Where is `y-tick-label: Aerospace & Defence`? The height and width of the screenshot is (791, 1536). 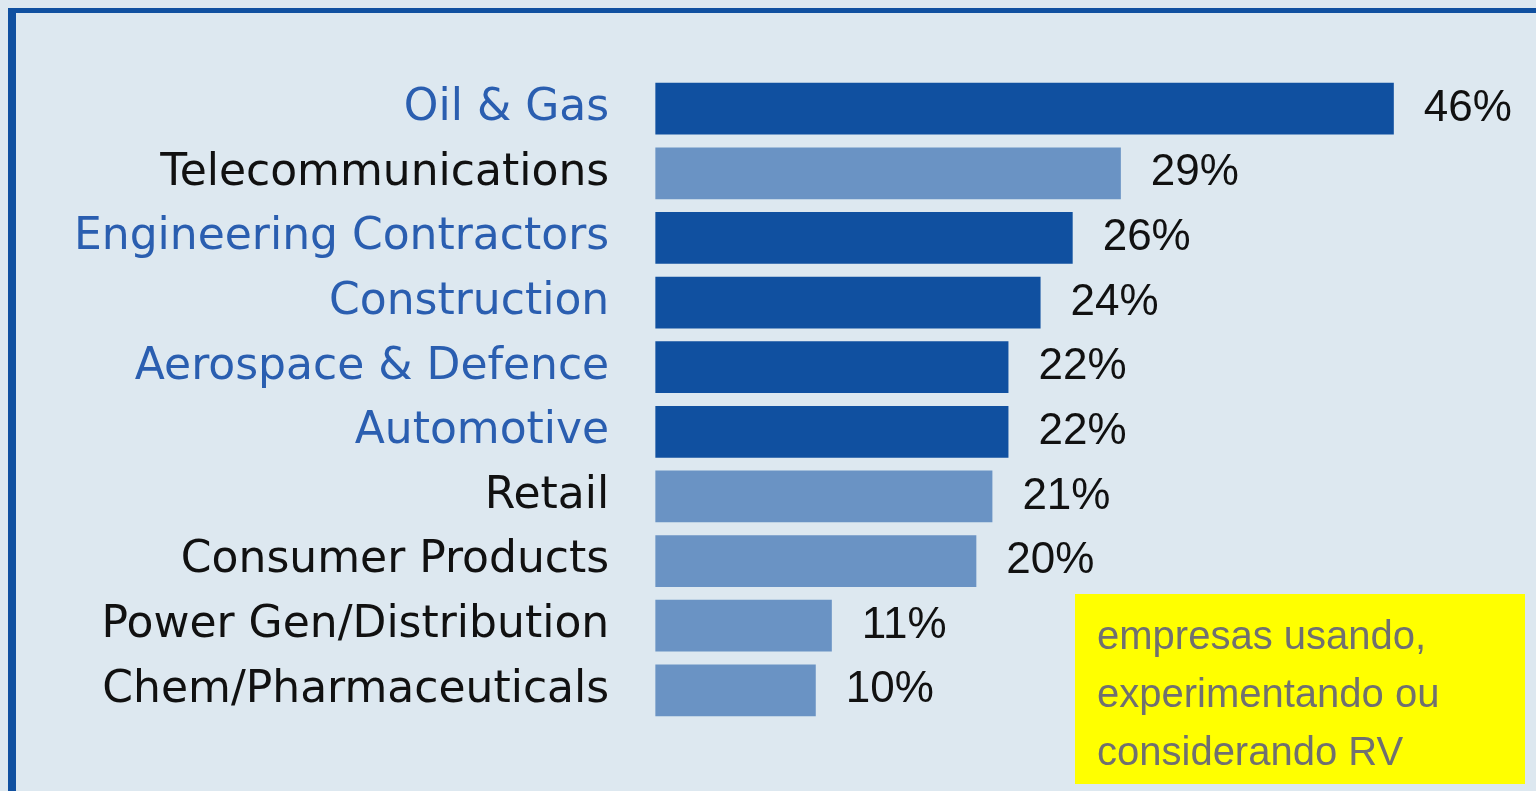 y-tick-label: Aerospace & Defence is located at coordinates (372, 363).